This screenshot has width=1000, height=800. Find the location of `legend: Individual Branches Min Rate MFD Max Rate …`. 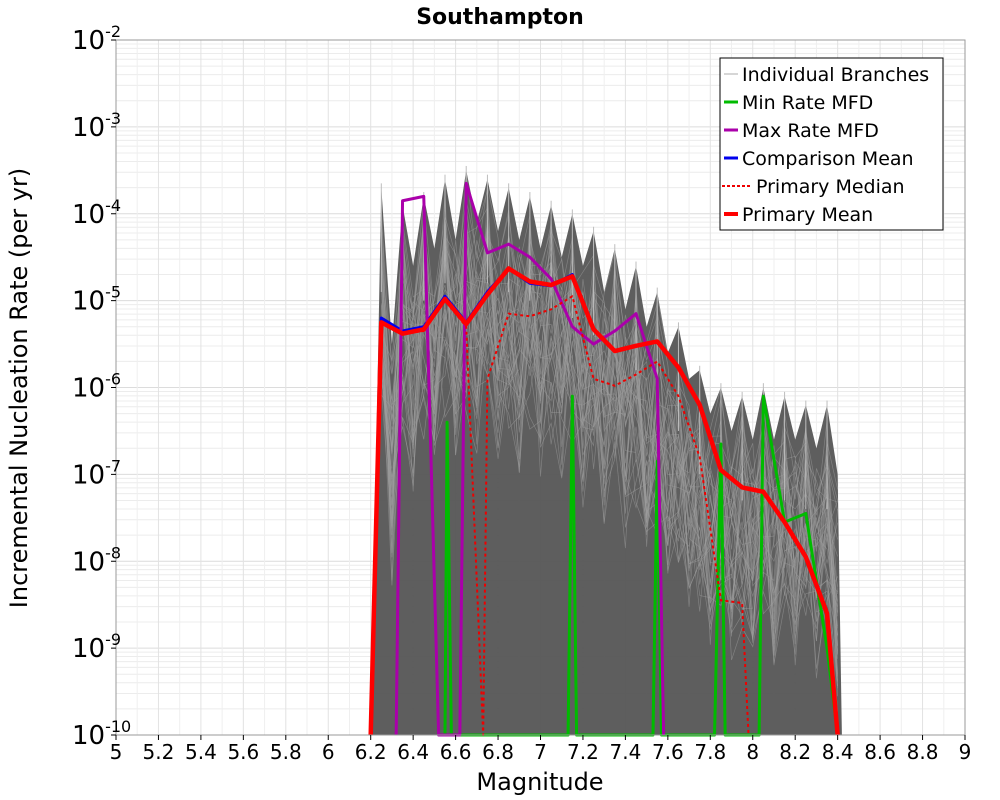

legend: Individual Branches Min Rate MFD Max Rate … is located at coordinates (831, 144).